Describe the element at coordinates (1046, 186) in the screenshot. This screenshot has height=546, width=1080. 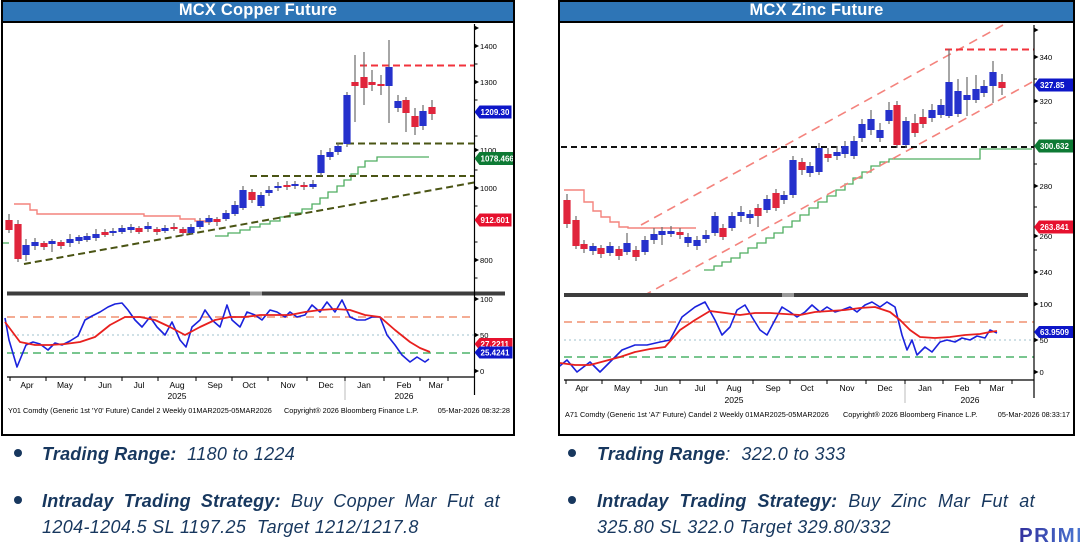
I see `svg-text: 280` at that location.